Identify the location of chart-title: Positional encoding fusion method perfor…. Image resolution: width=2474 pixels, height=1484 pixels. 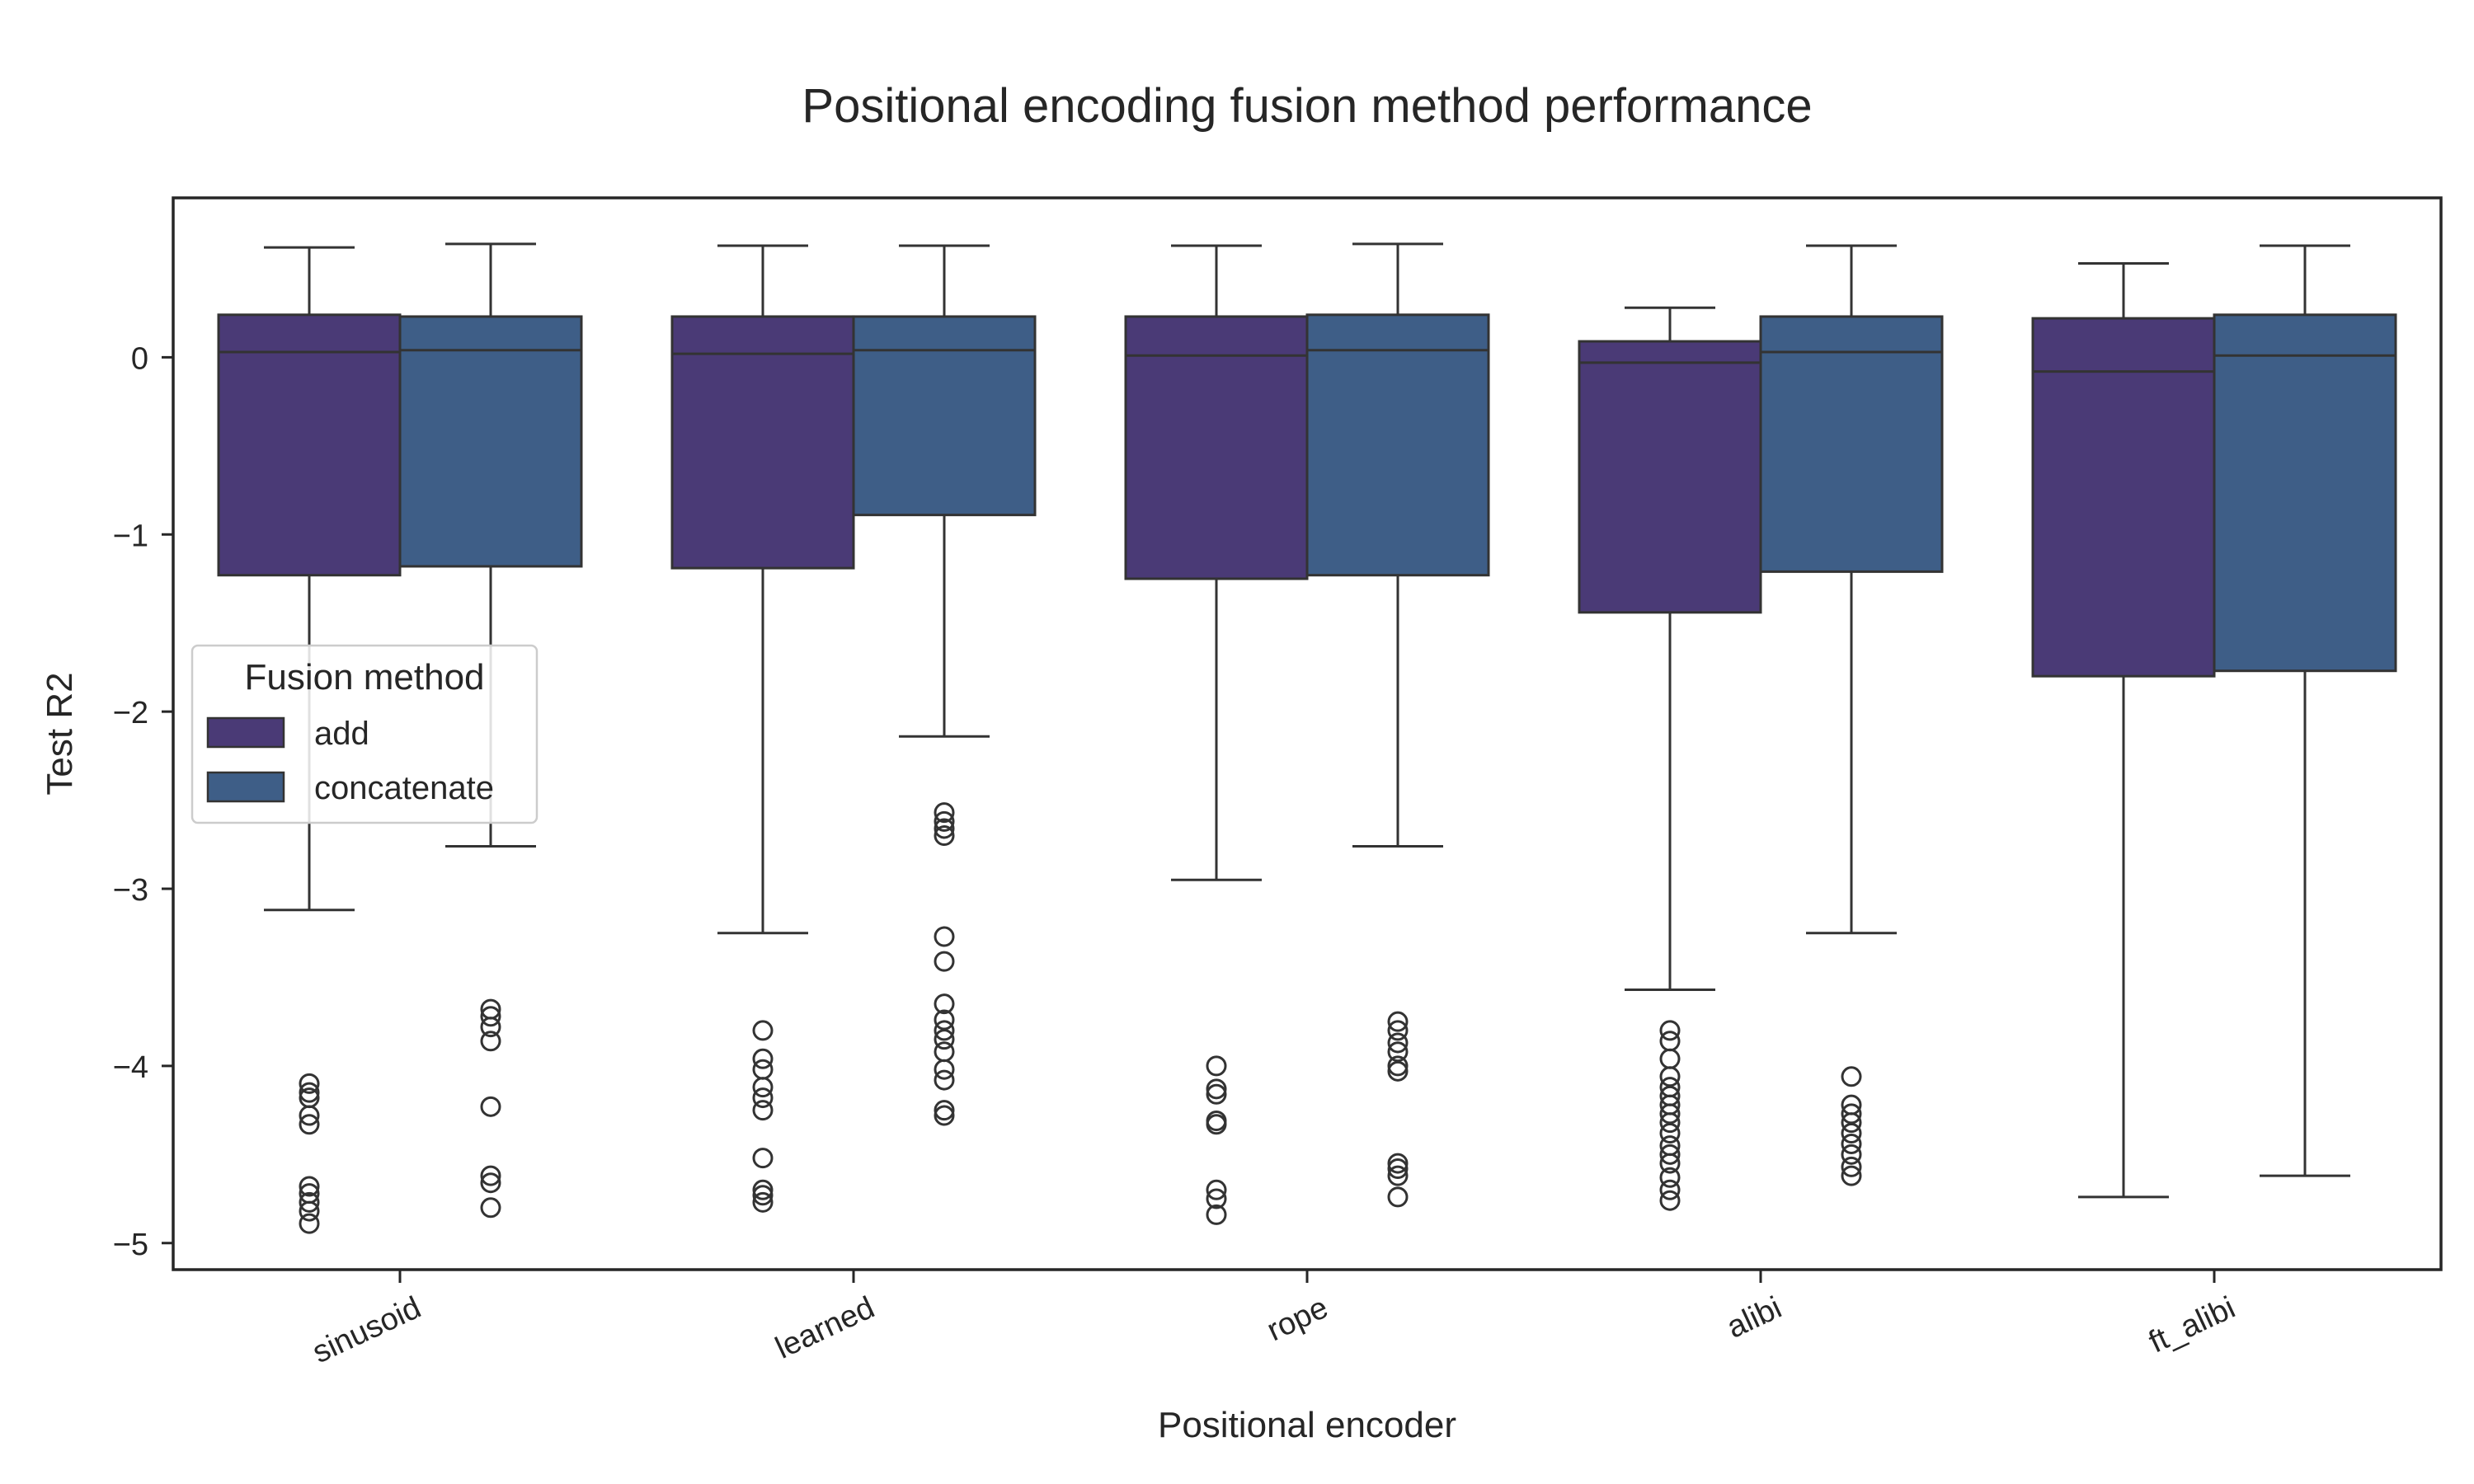
(1307, 106).